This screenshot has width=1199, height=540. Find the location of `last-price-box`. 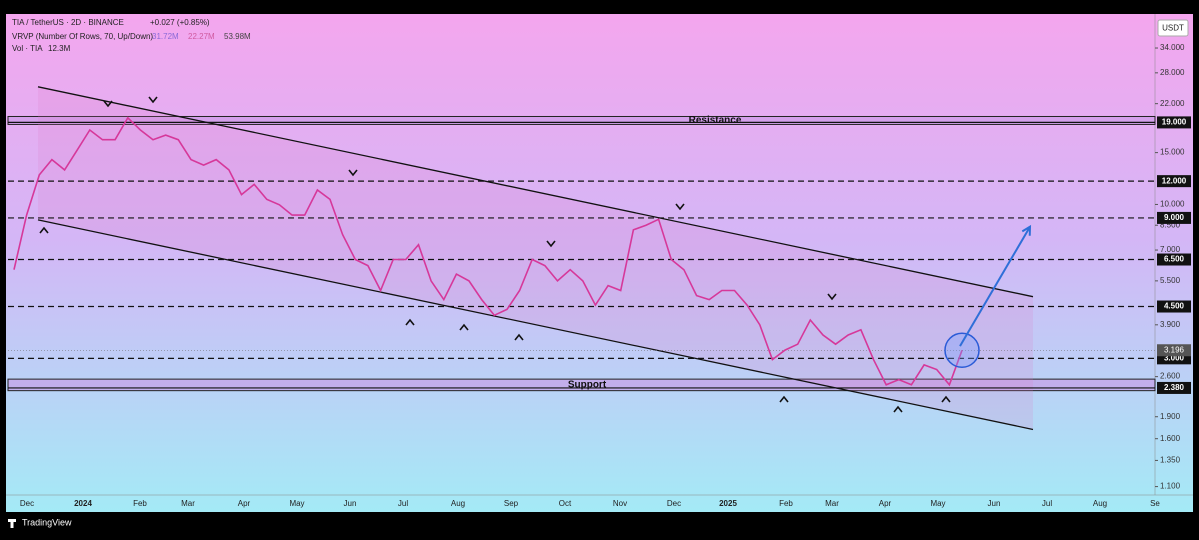

last-price-box is located at coordinates (1174, 350).